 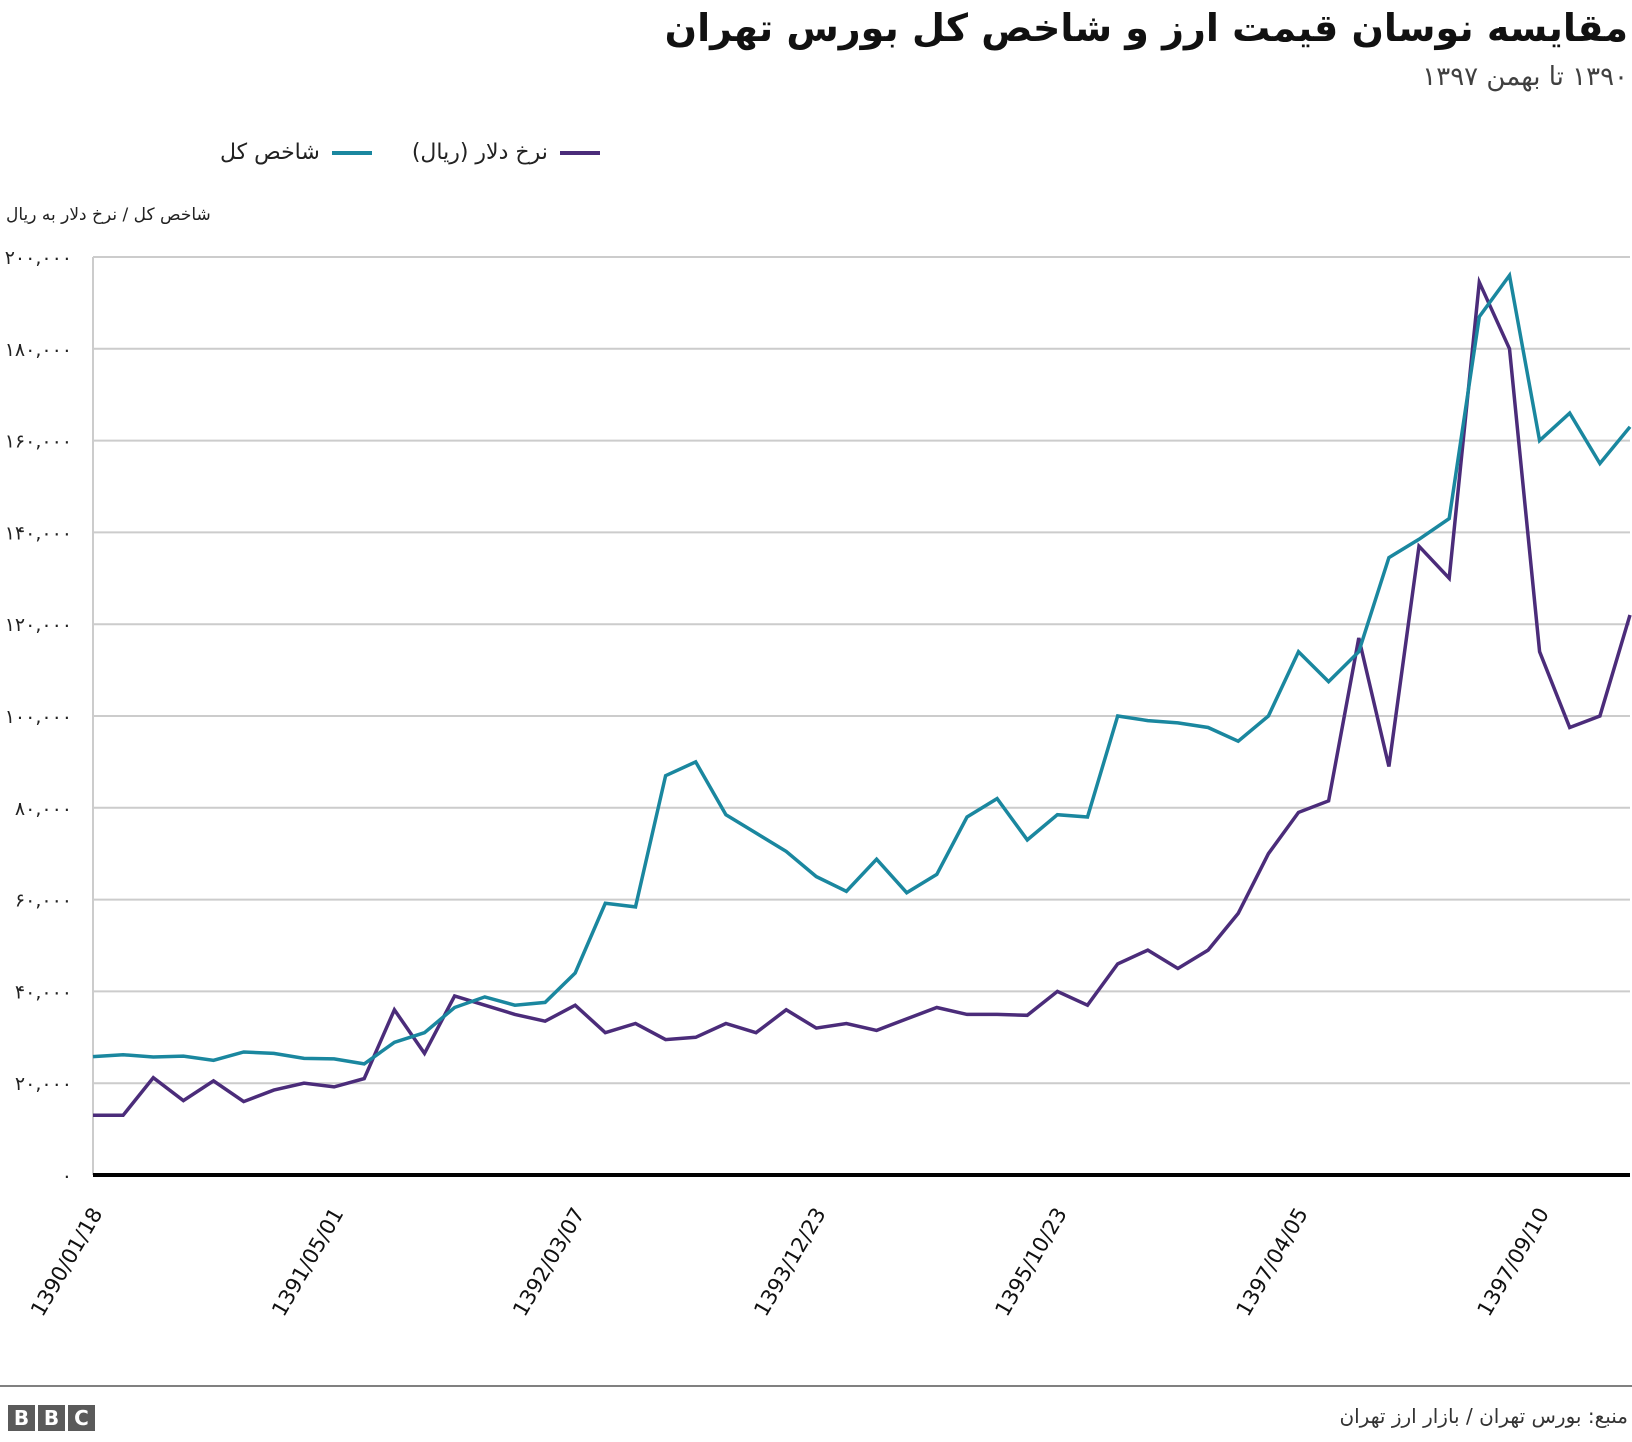 I want to click on y-tick-label: ۲۰۰,۰۰۰, so click(x=38, y=258).